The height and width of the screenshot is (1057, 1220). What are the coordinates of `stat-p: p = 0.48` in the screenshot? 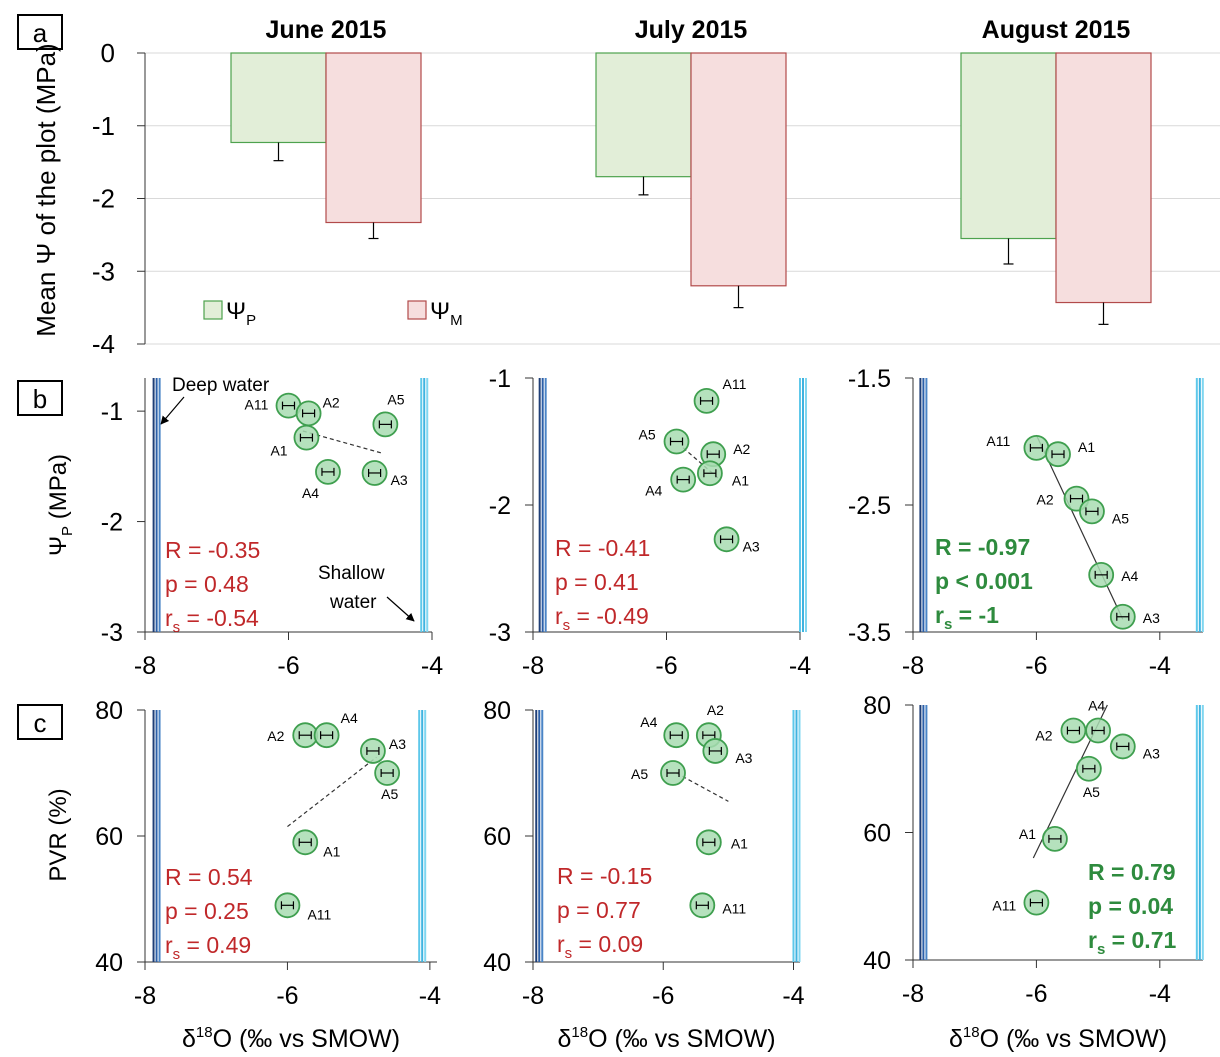 It's located at (207, 584).